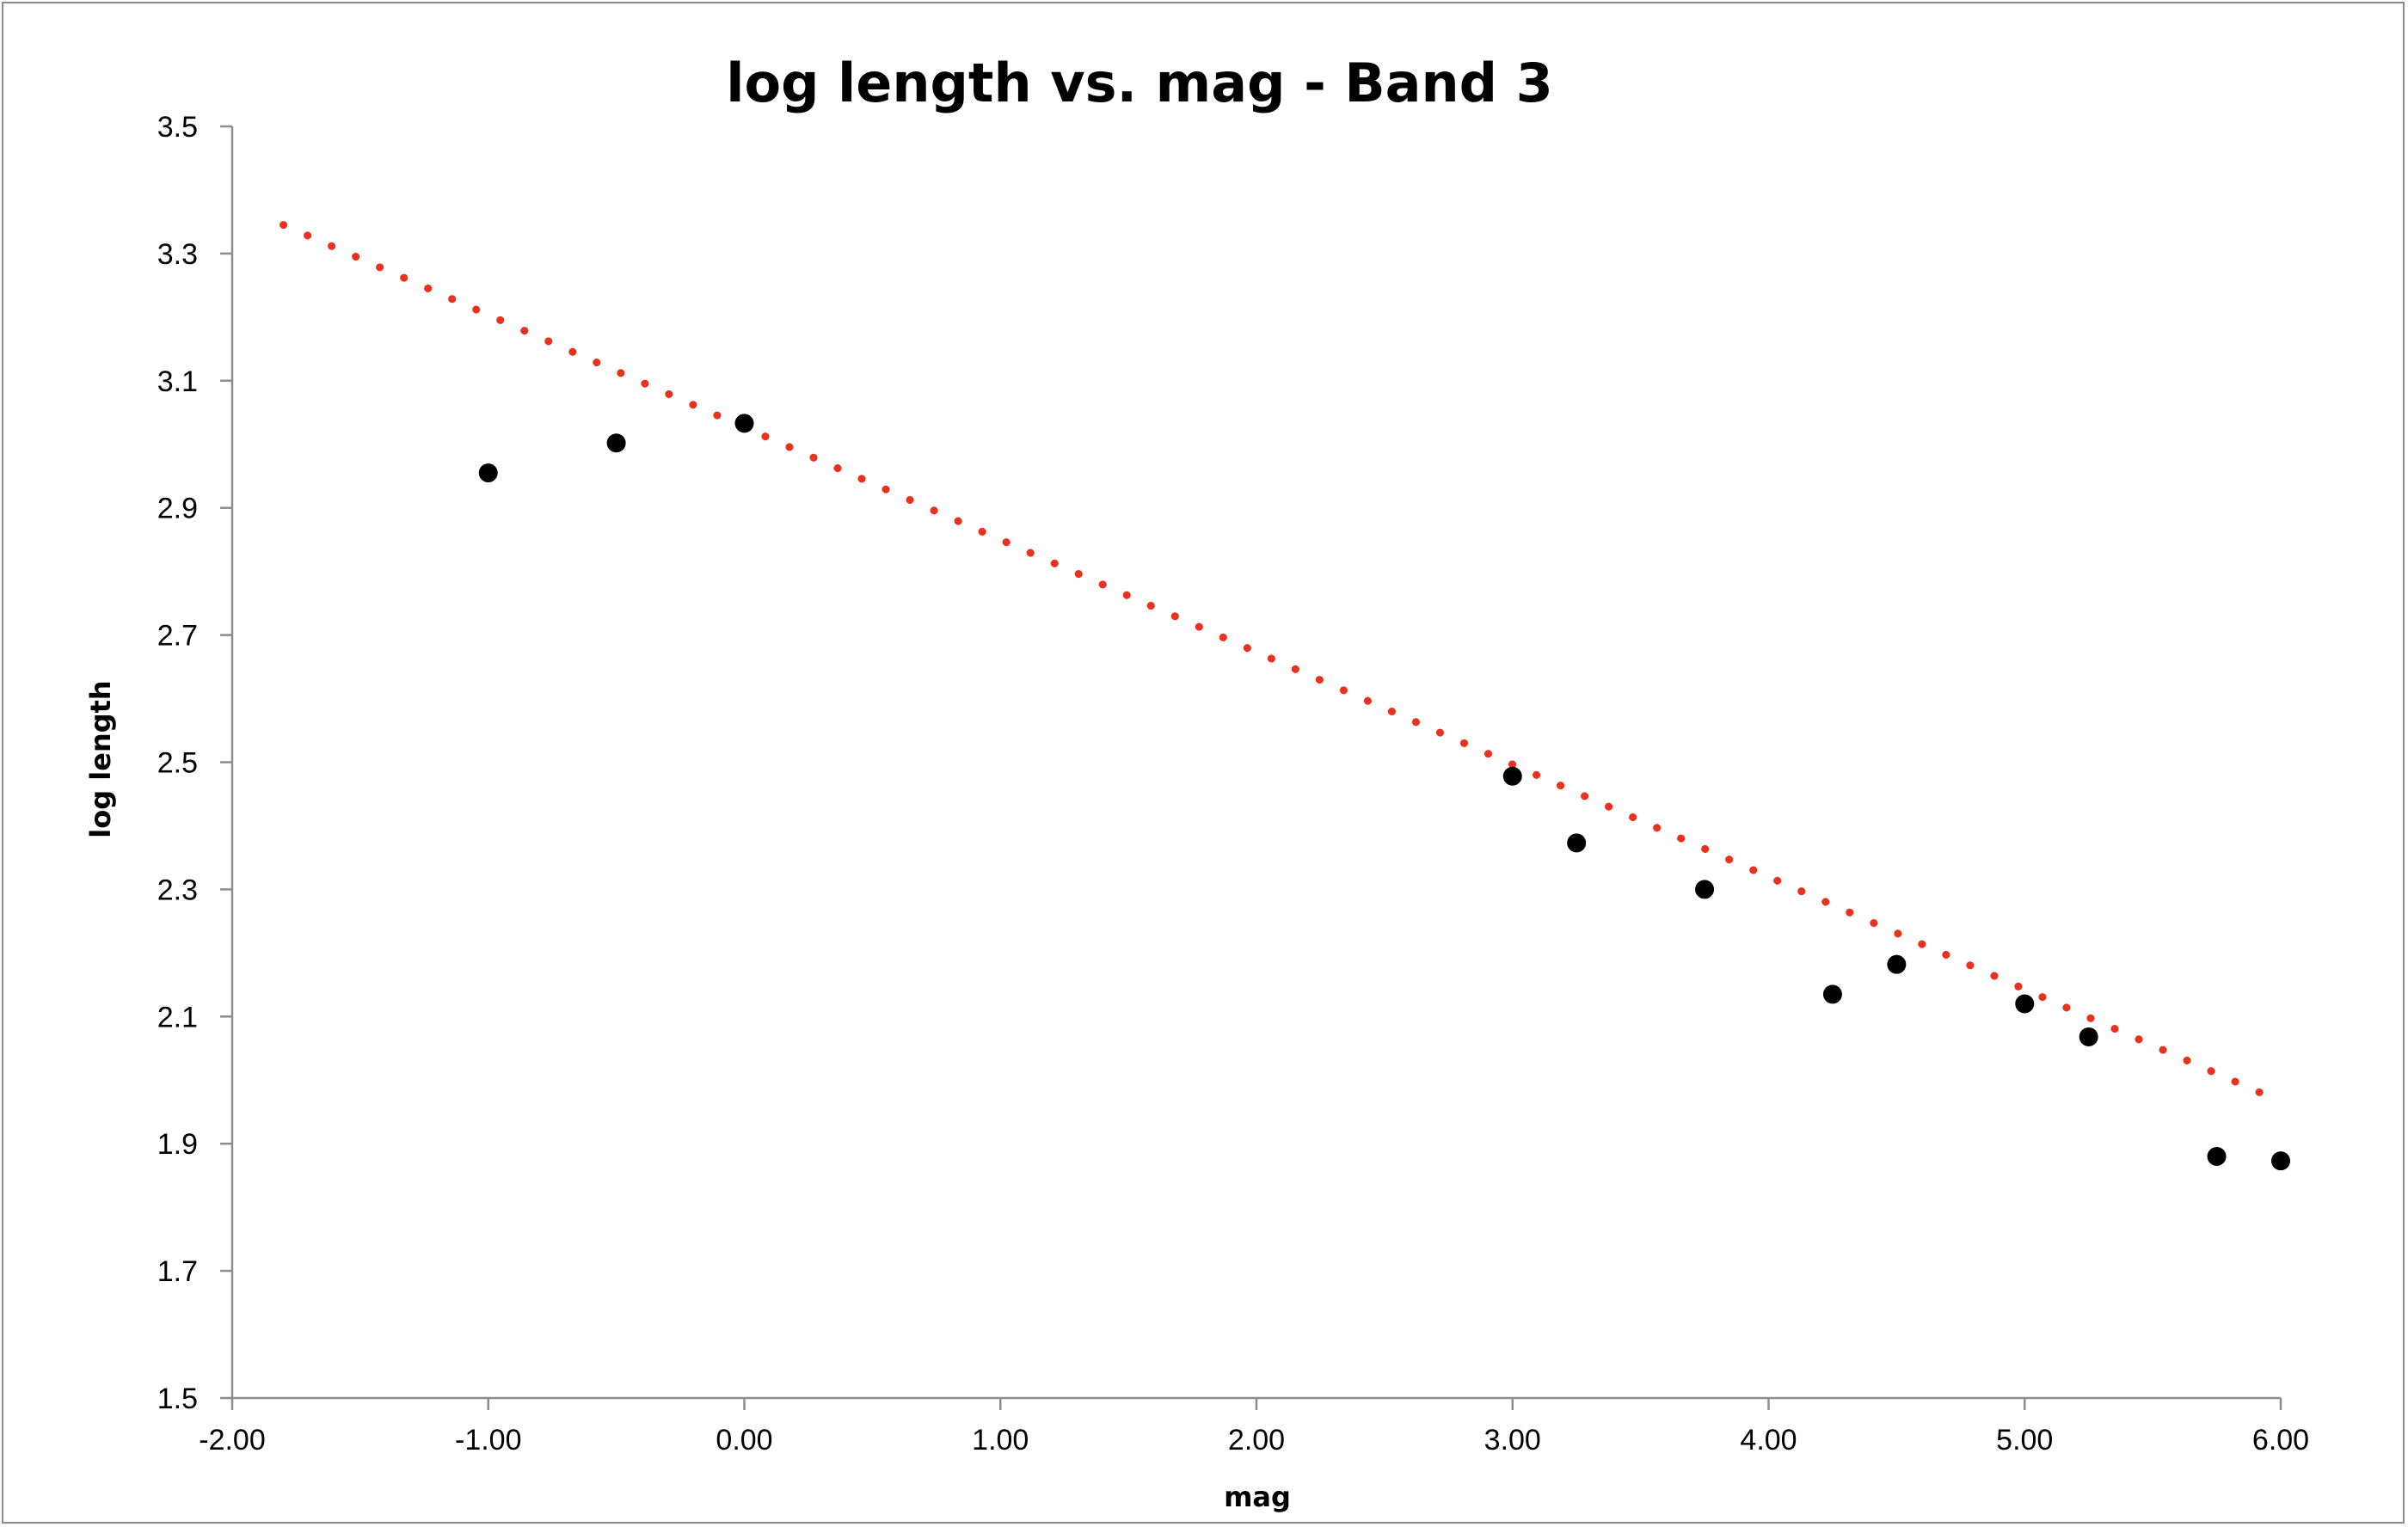 The height and width of the screenshot is (1527, 2408). What do you see at coordinates (178, 254) in the screenshot?
I see `y-tick-label: 3.3` at bounding box center [178, 254].